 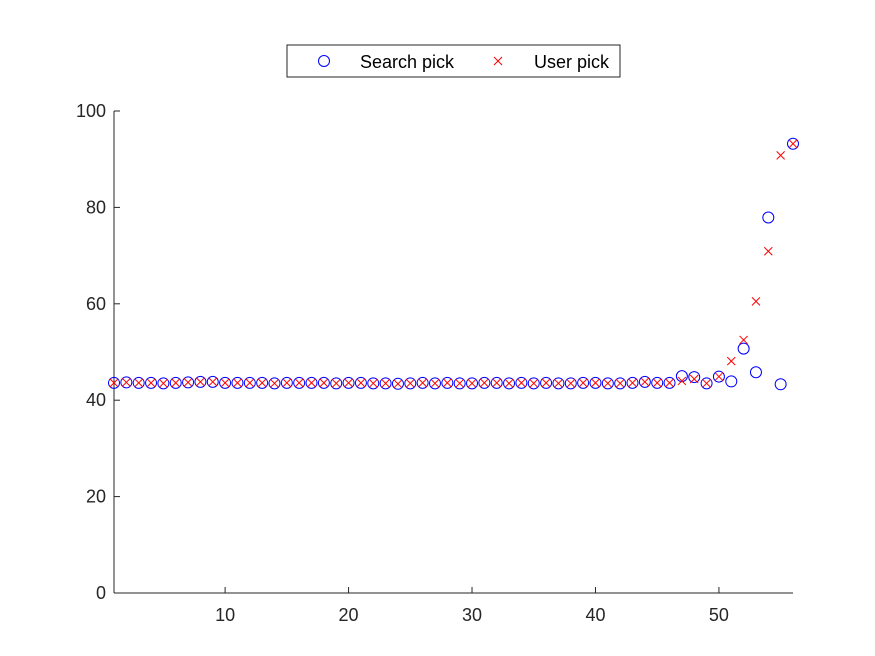 What do you see at coordinates (349, 615) in the screenshot?
I see `x-tick-label: 20` at bounding box center [349, 615].